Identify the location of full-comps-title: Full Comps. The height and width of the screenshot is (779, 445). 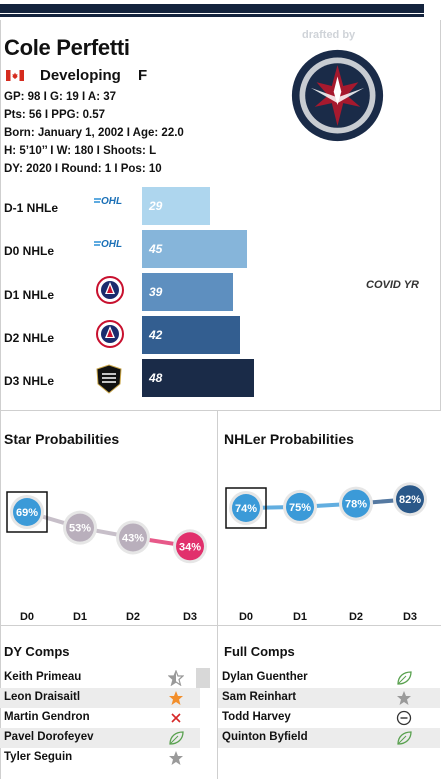
(259, 651).